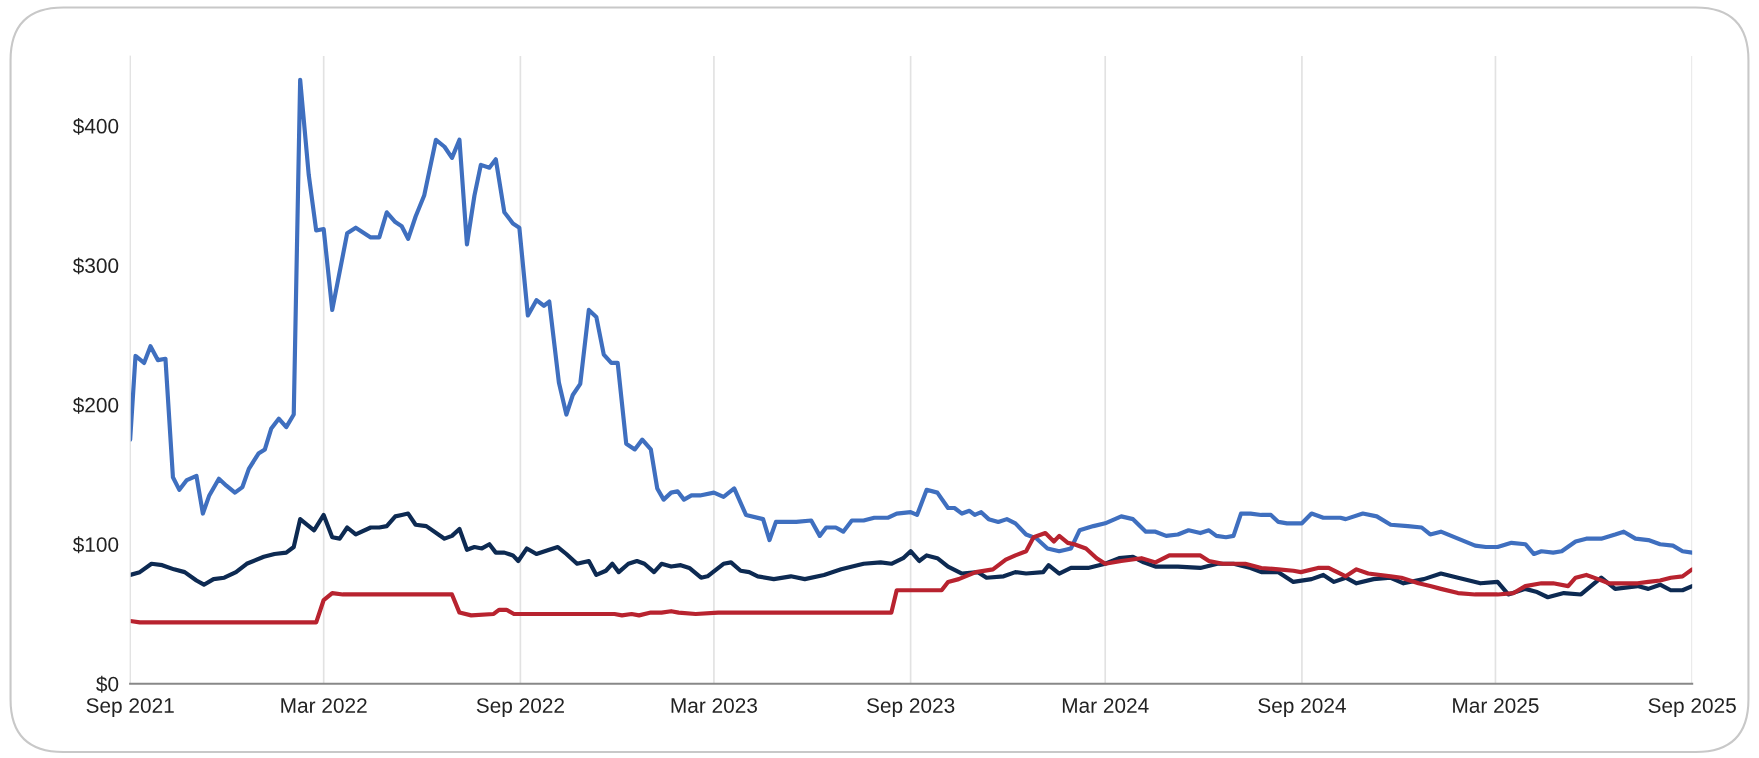 This screenshot has height=758, width=1759. What do you see at coordinates (714, 705) in the screenshot?
I see `x-tick-label: Mar 2023` at bounding box center [714, 705].